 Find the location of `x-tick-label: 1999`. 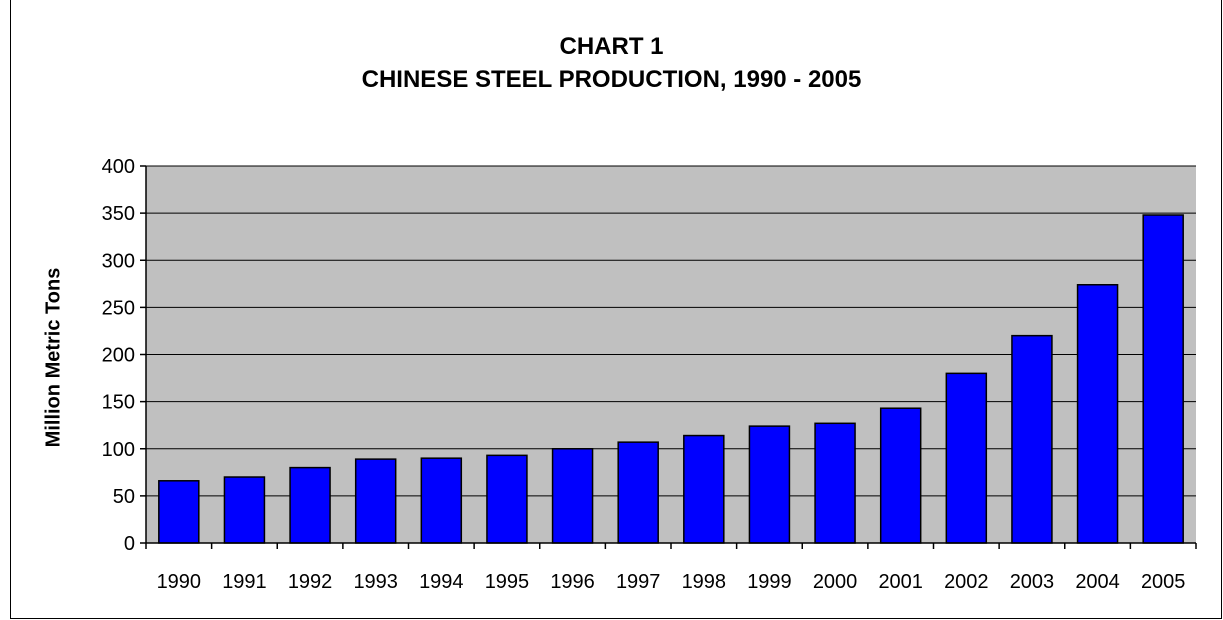

x-tick-label: 1999 is located at coordinates (769, 582).